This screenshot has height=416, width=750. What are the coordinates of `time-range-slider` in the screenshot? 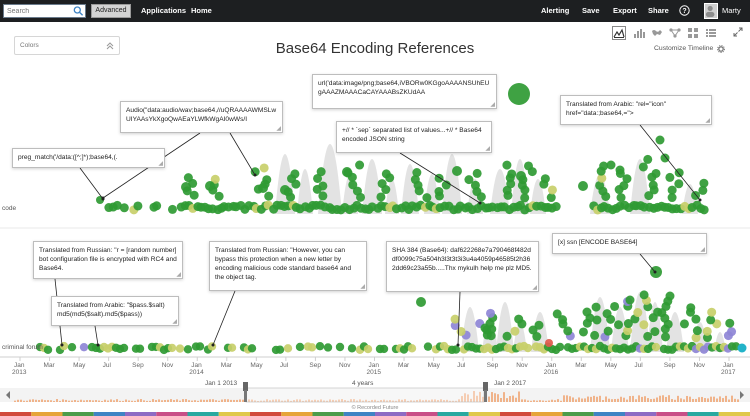 It's located at (375, 392).